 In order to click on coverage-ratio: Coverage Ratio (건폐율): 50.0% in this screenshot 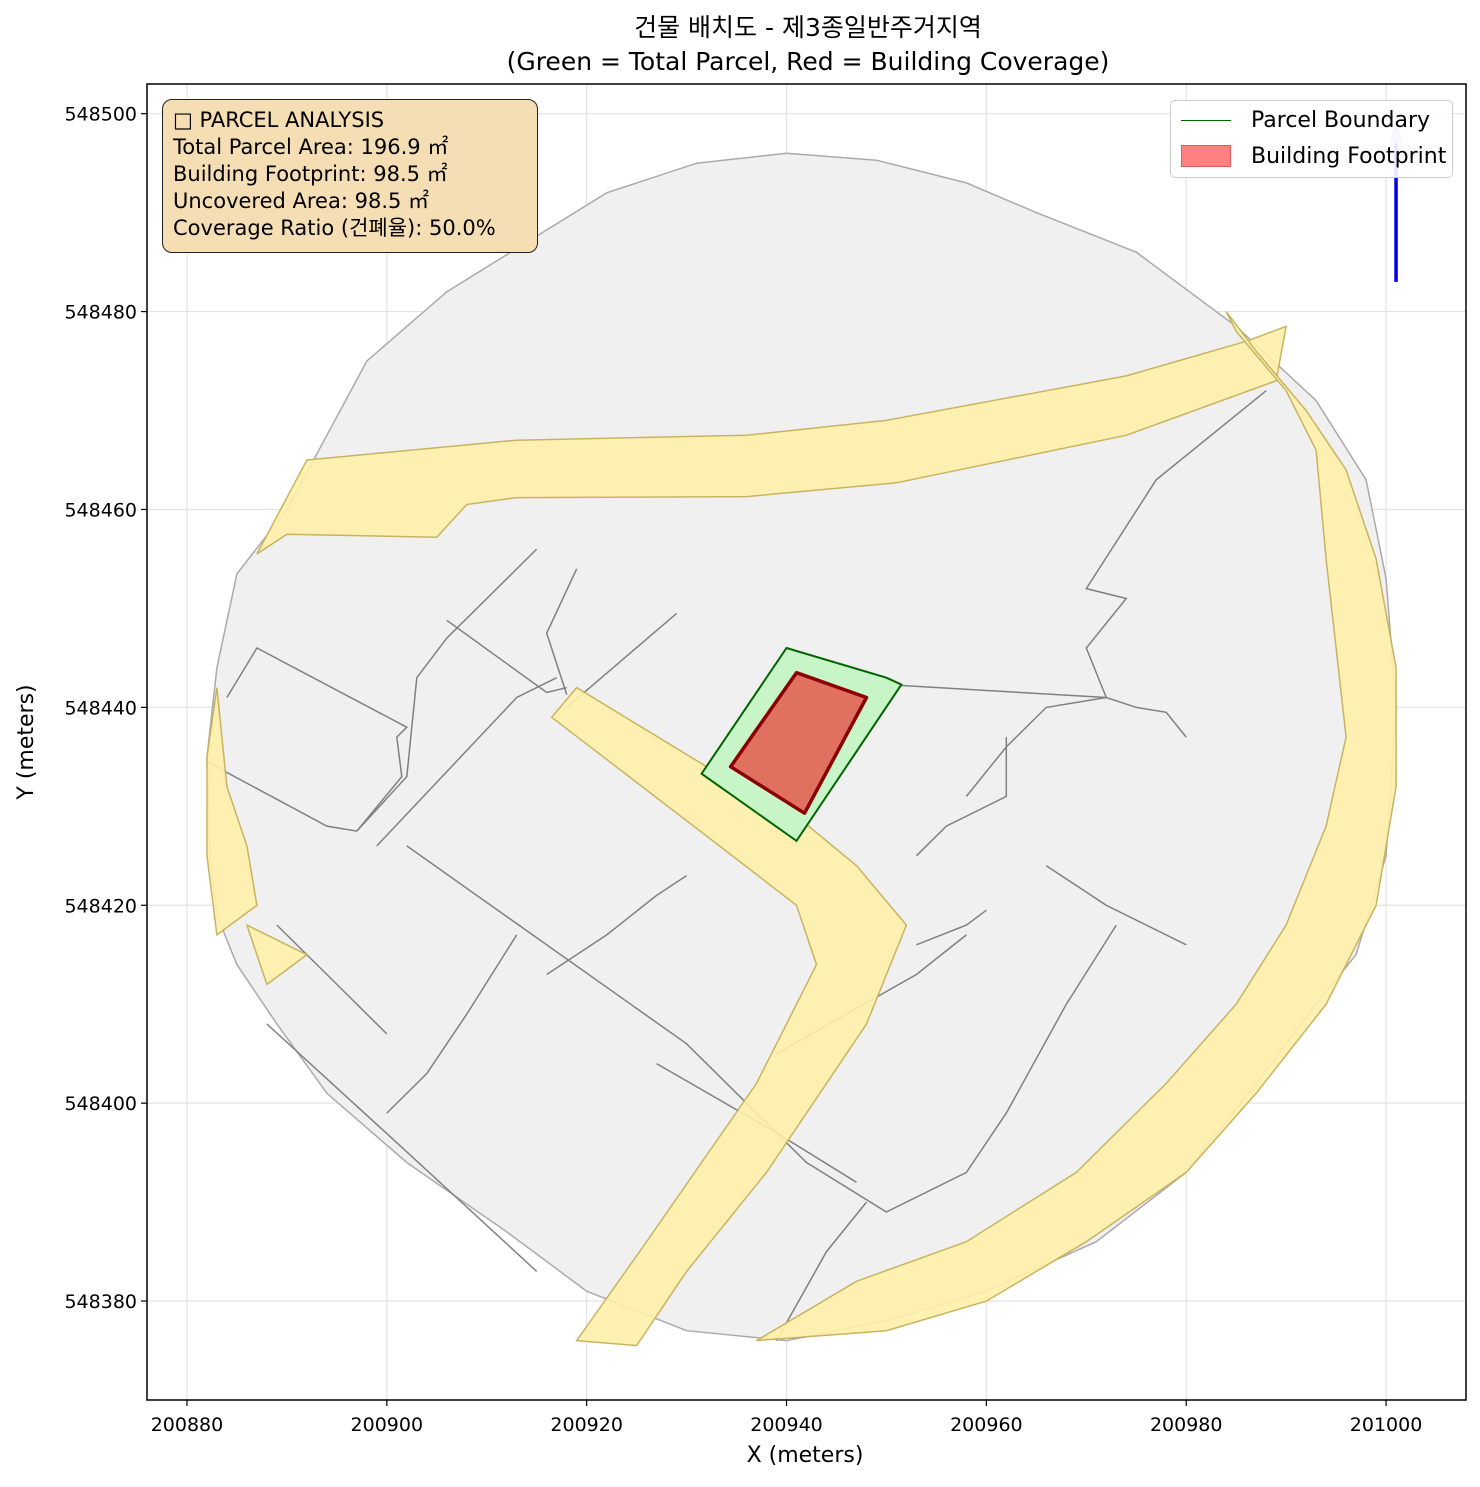, I will do `click(334, 228)`.